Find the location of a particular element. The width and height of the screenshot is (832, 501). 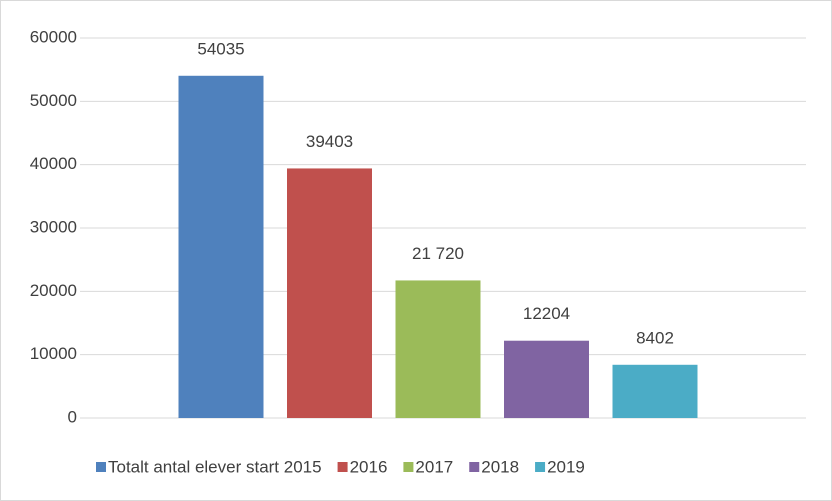

data-label: 8402 is located at coordinates (655, 337).